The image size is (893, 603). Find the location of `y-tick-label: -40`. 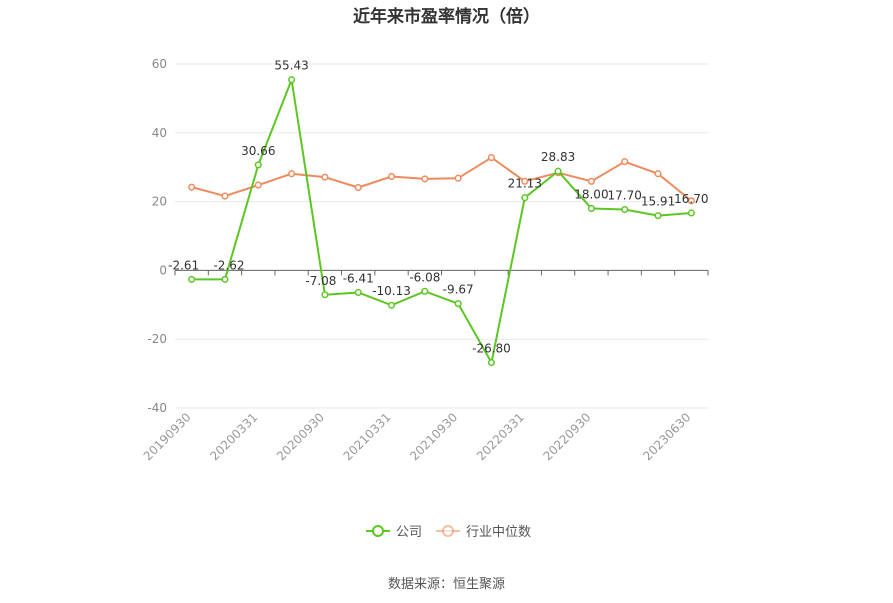

y-tick-label: -40 is located at coordinates (157, 408).